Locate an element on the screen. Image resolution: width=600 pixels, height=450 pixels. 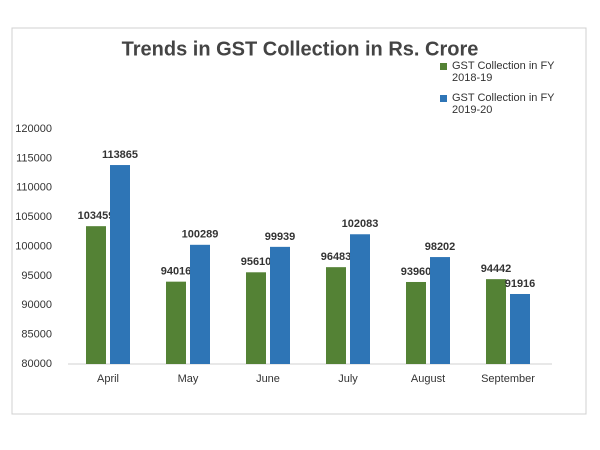
y-tick-label: 100000 is located at coordinates (33, 246).